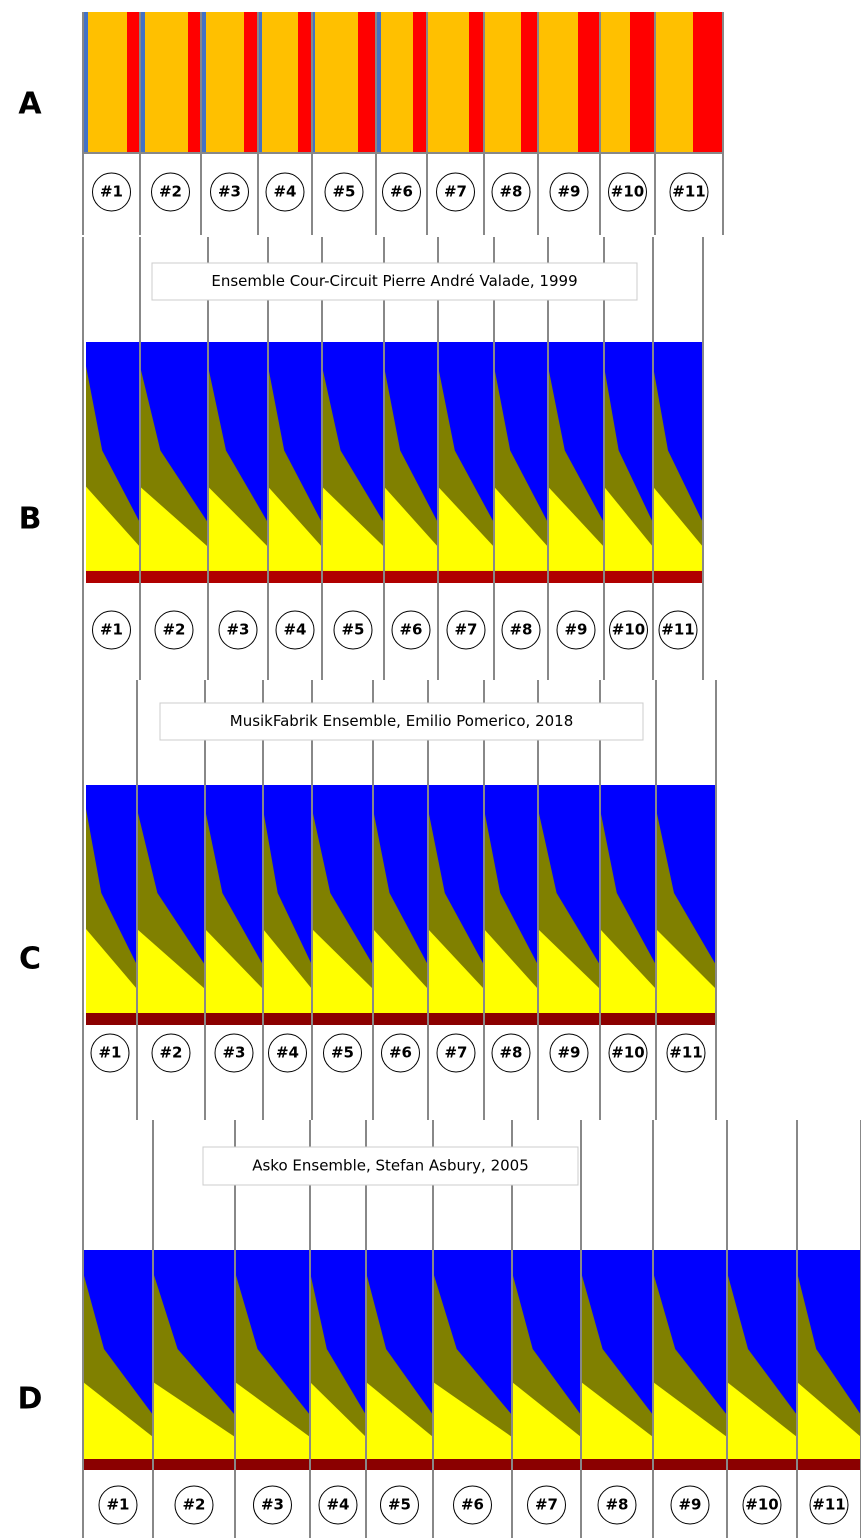 The height and width of the screenshot is (1538, 861). I want to click on caption-box, so click(394, 281).